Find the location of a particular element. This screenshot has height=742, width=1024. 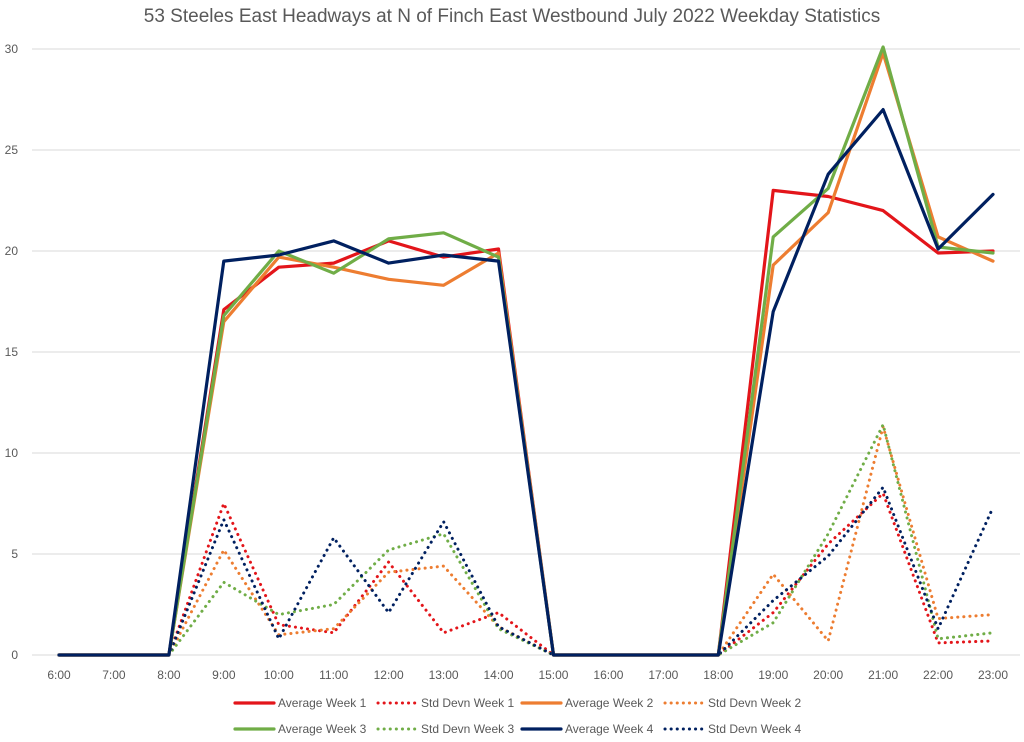

y-tick-label: 20 is located at coordinates (12, 251).